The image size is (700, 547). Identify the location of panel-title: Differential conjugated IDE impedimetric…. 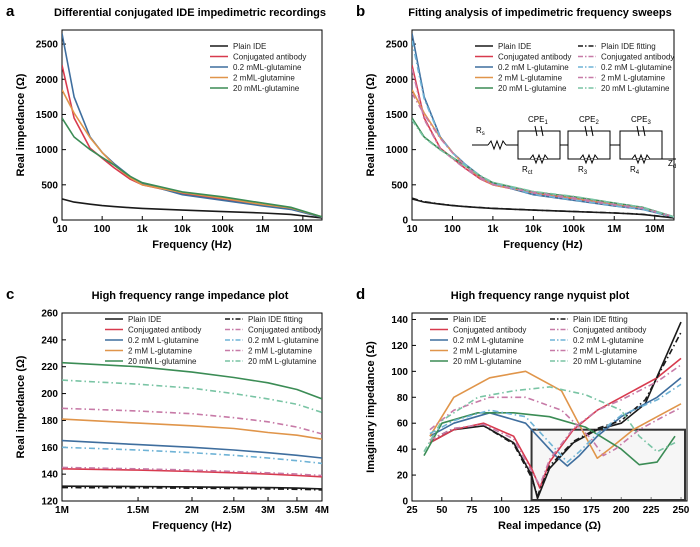
(190, 13).